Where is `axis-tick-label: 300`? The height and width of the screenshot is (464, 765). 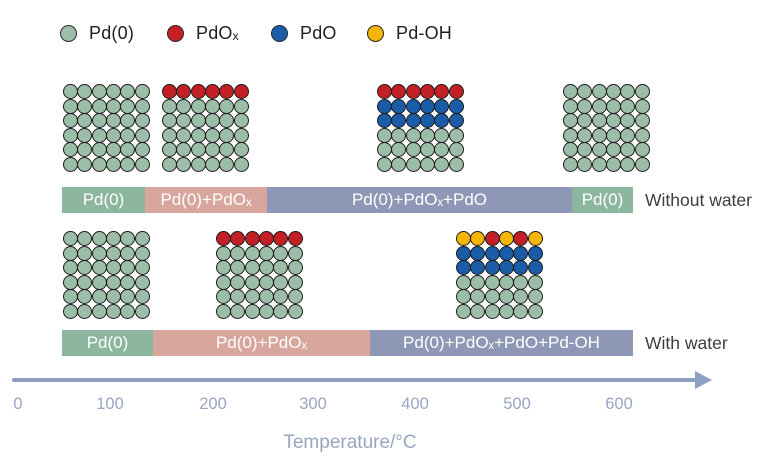 axis-tick-label: 300 is located at coordinates (313, 404).